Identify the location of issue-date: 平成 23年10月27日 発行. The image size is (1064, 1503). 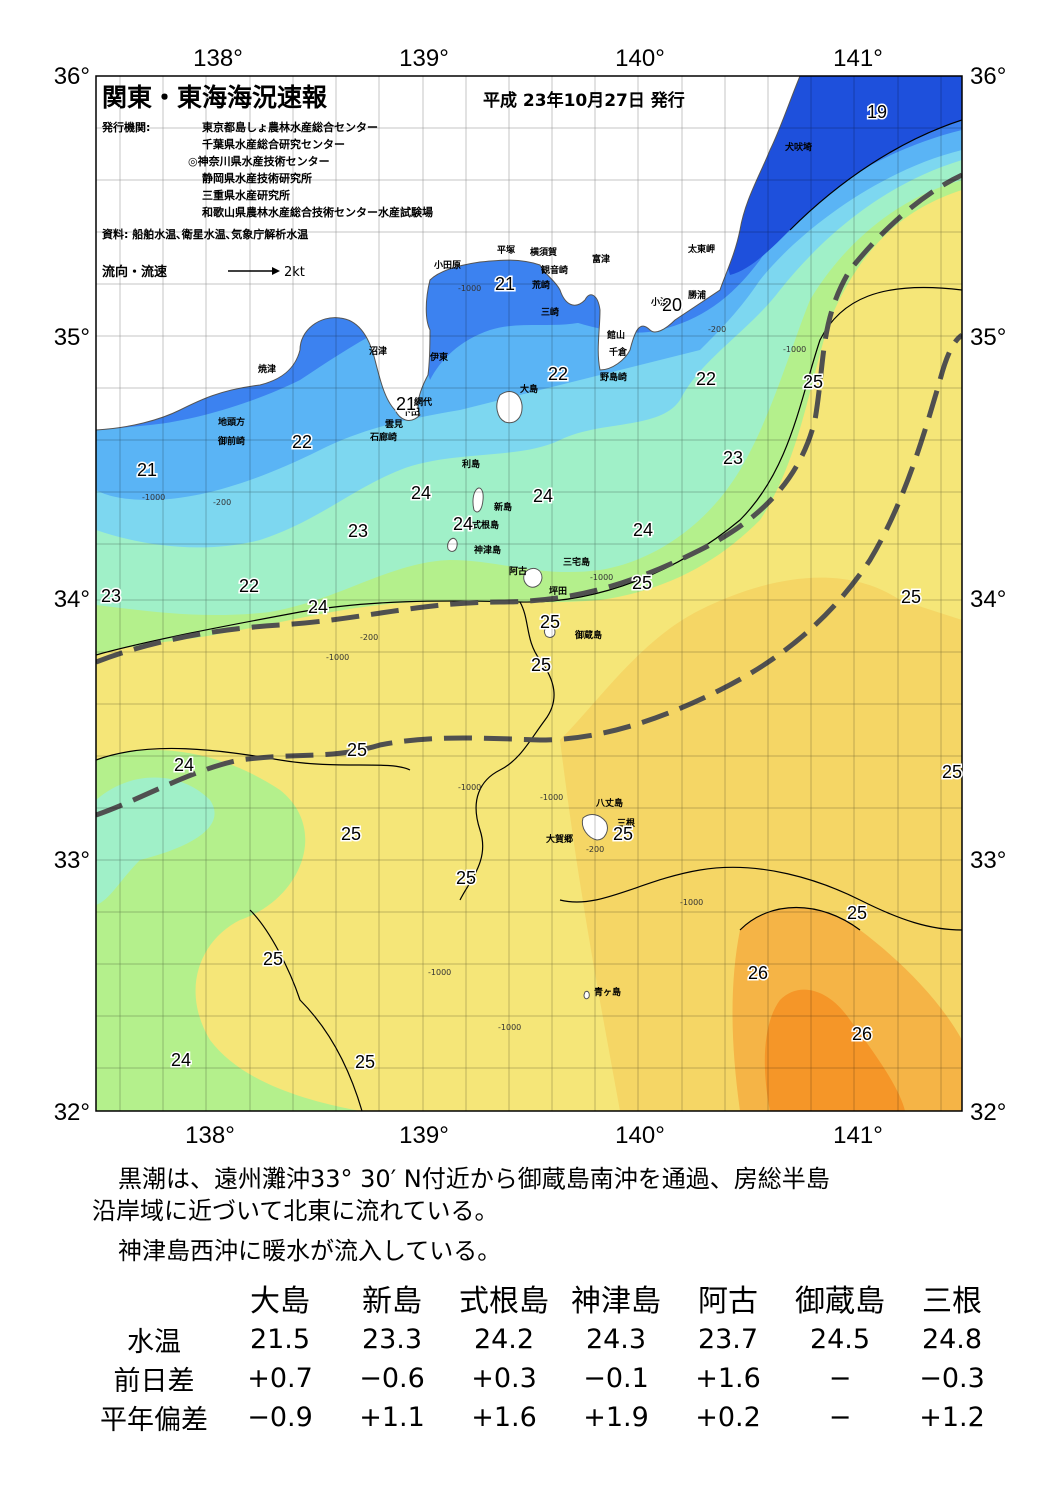
(584, 100).